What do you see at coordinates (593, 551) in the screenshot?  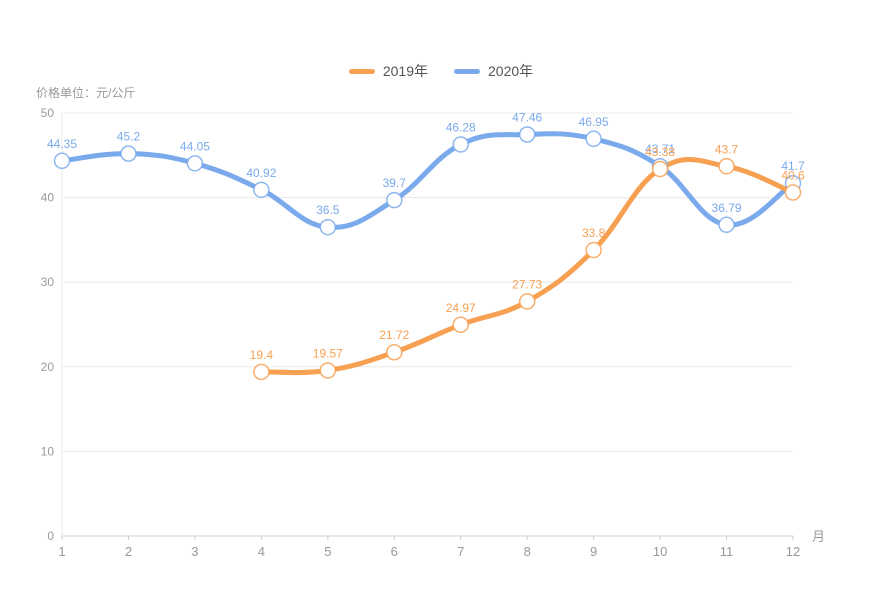 I see `x-tick-label: 9` at bounding box center [593, 551].